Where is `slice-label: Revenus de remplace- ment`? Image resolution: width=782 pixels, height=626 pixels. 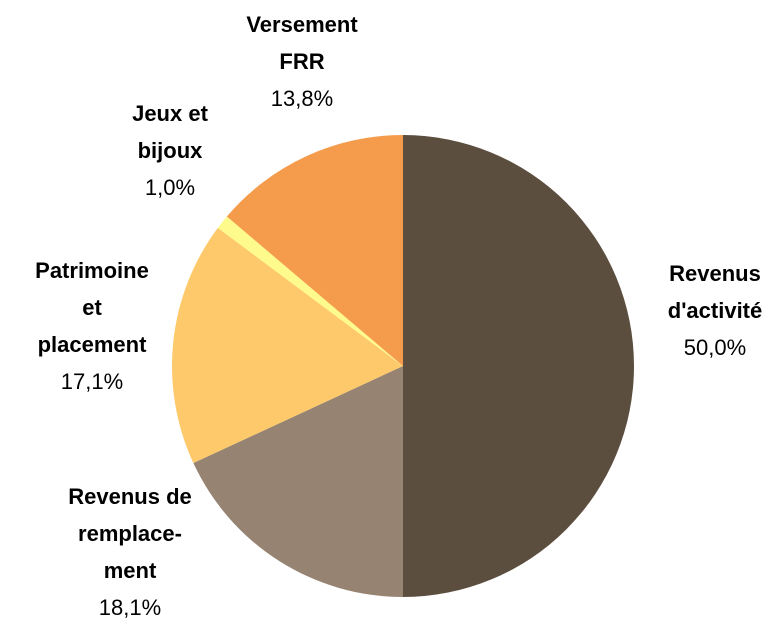
slice-label: Revenus de remplace- ment is located at coordinates (130, 533).